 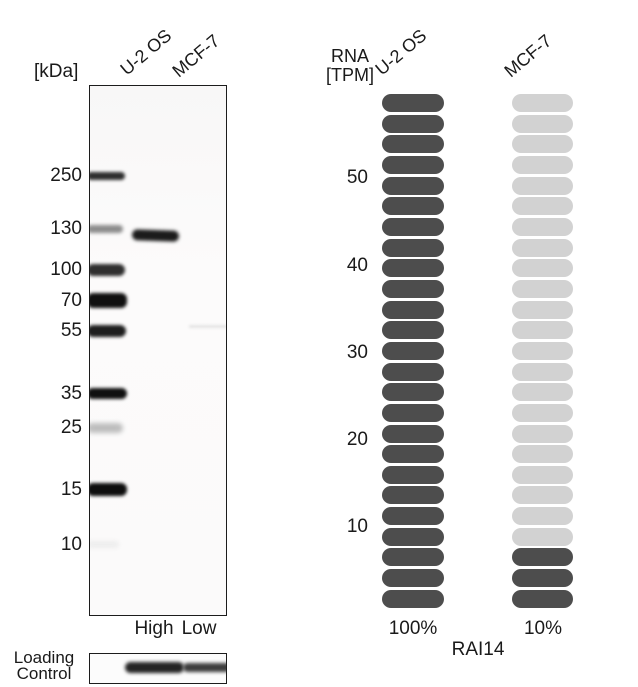 I want to click on ladder-band-25kda, so click(x=106, y=427).